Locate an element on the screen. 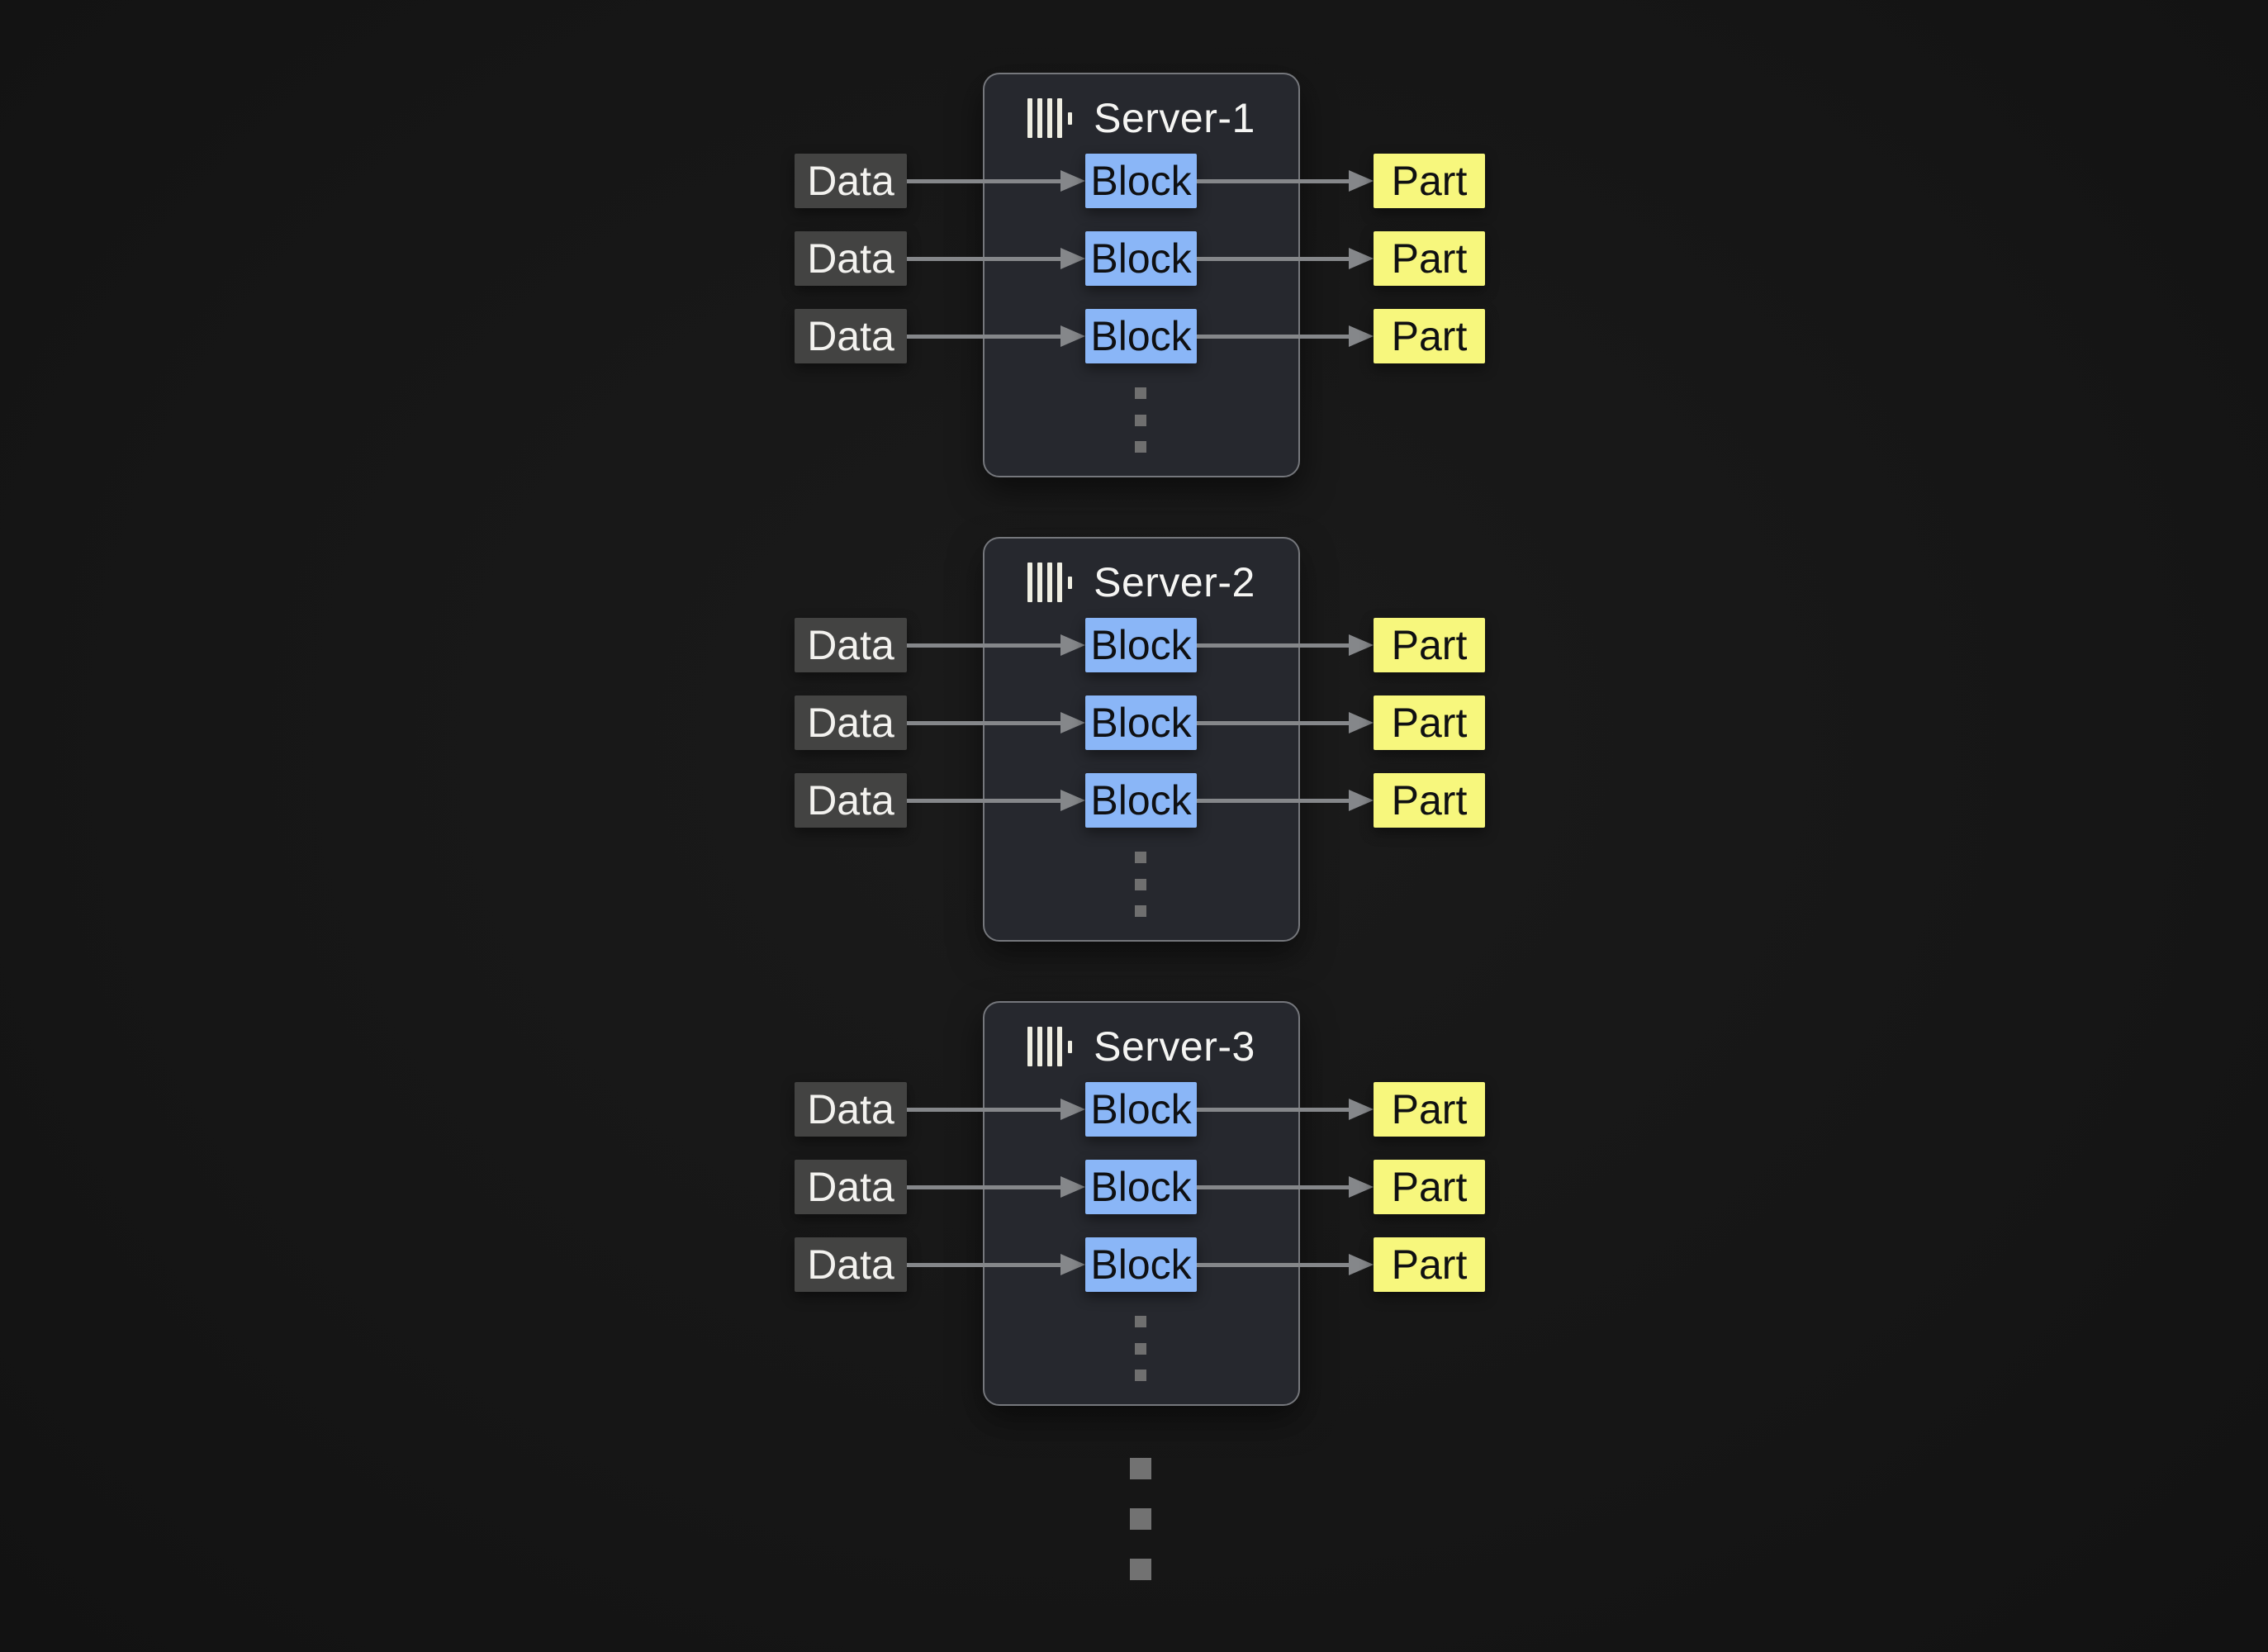  server-box-2: Server-2 is located at coordinates (1141, 739).